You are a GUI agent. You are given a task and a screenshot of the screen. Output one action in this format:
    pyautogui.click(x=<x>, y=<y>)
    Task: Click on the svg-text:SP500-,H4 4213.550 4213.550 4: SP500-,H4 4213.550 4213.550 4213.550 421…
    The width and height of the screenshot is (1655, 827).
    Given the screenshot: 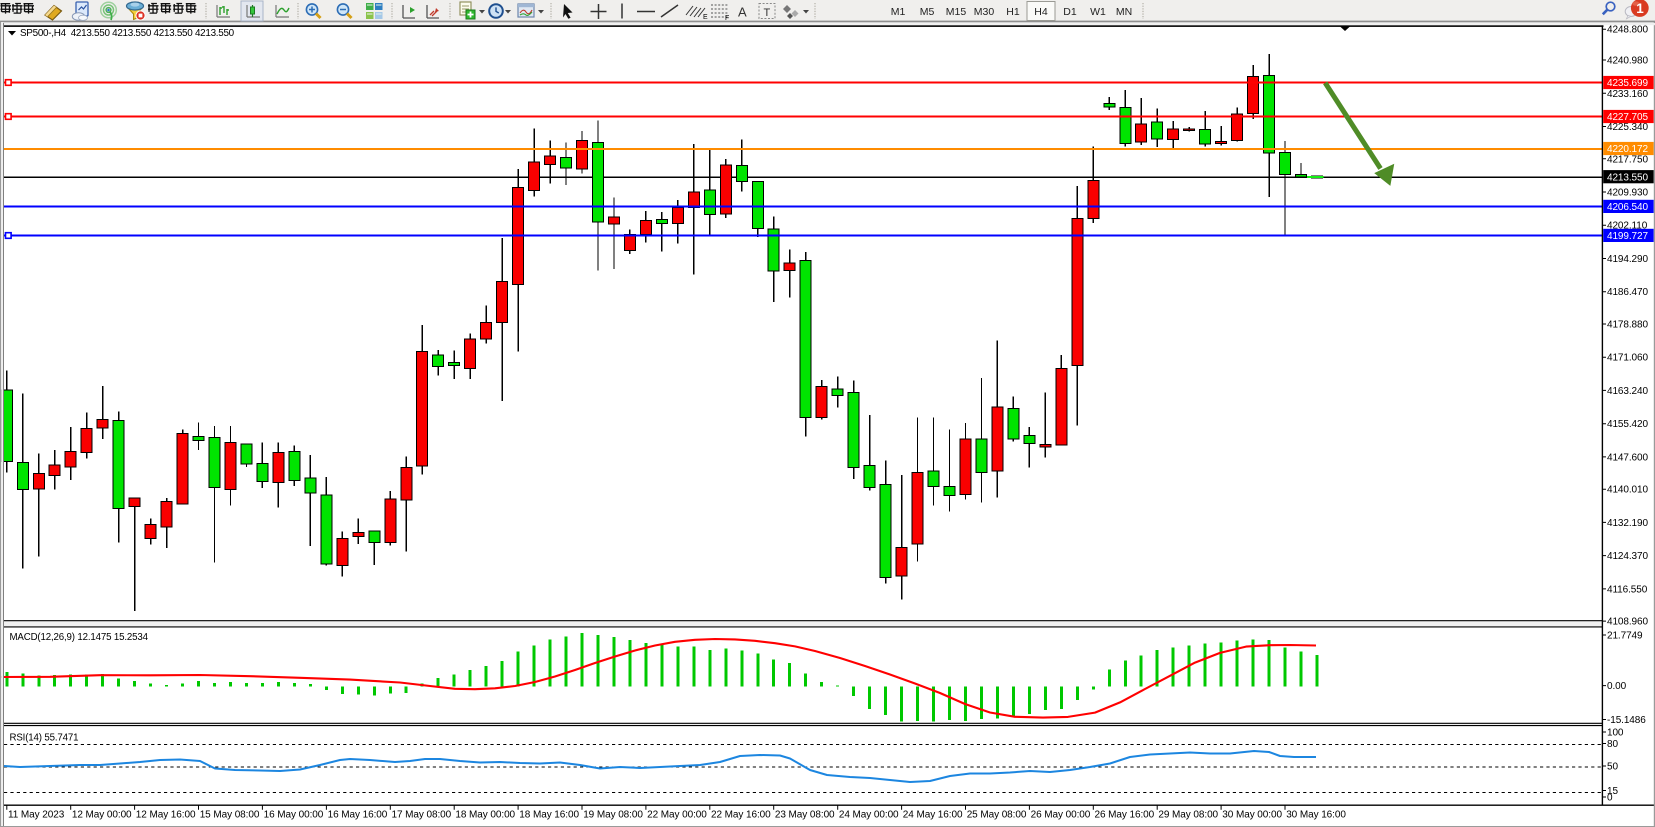 What is the action you would take?
    pyautogui.click(x=127, y=33)
    